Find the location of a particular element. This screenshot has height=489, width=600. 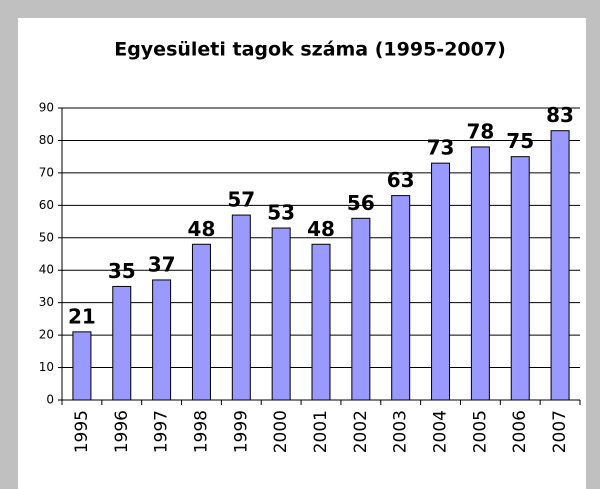

x-tick-label: 2001 is located at coordinates (321, 431).